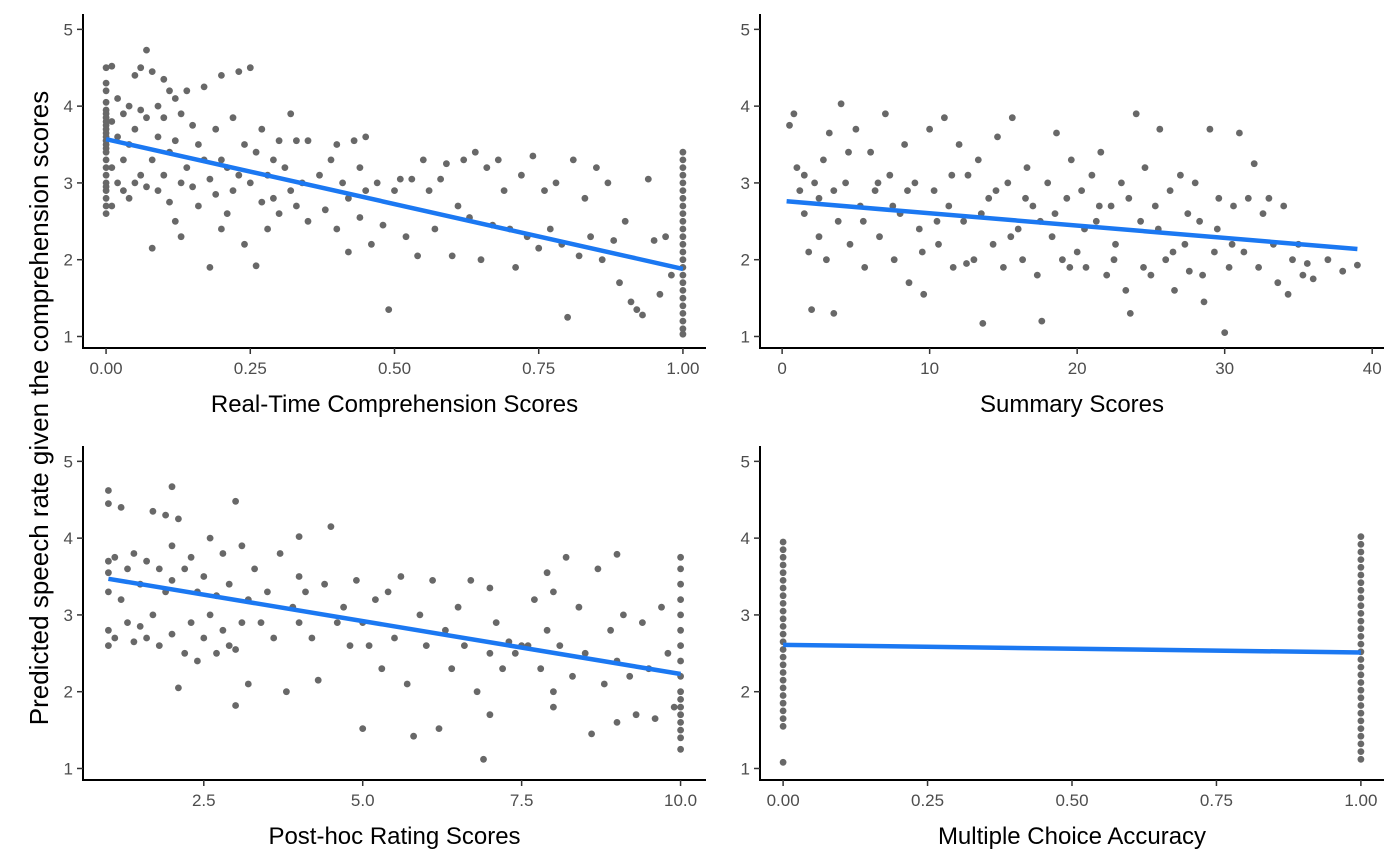 The image size is (1400, 865). I want to click on real-time-comprehension-x-tick-label: 0.75, so click(538, 368).